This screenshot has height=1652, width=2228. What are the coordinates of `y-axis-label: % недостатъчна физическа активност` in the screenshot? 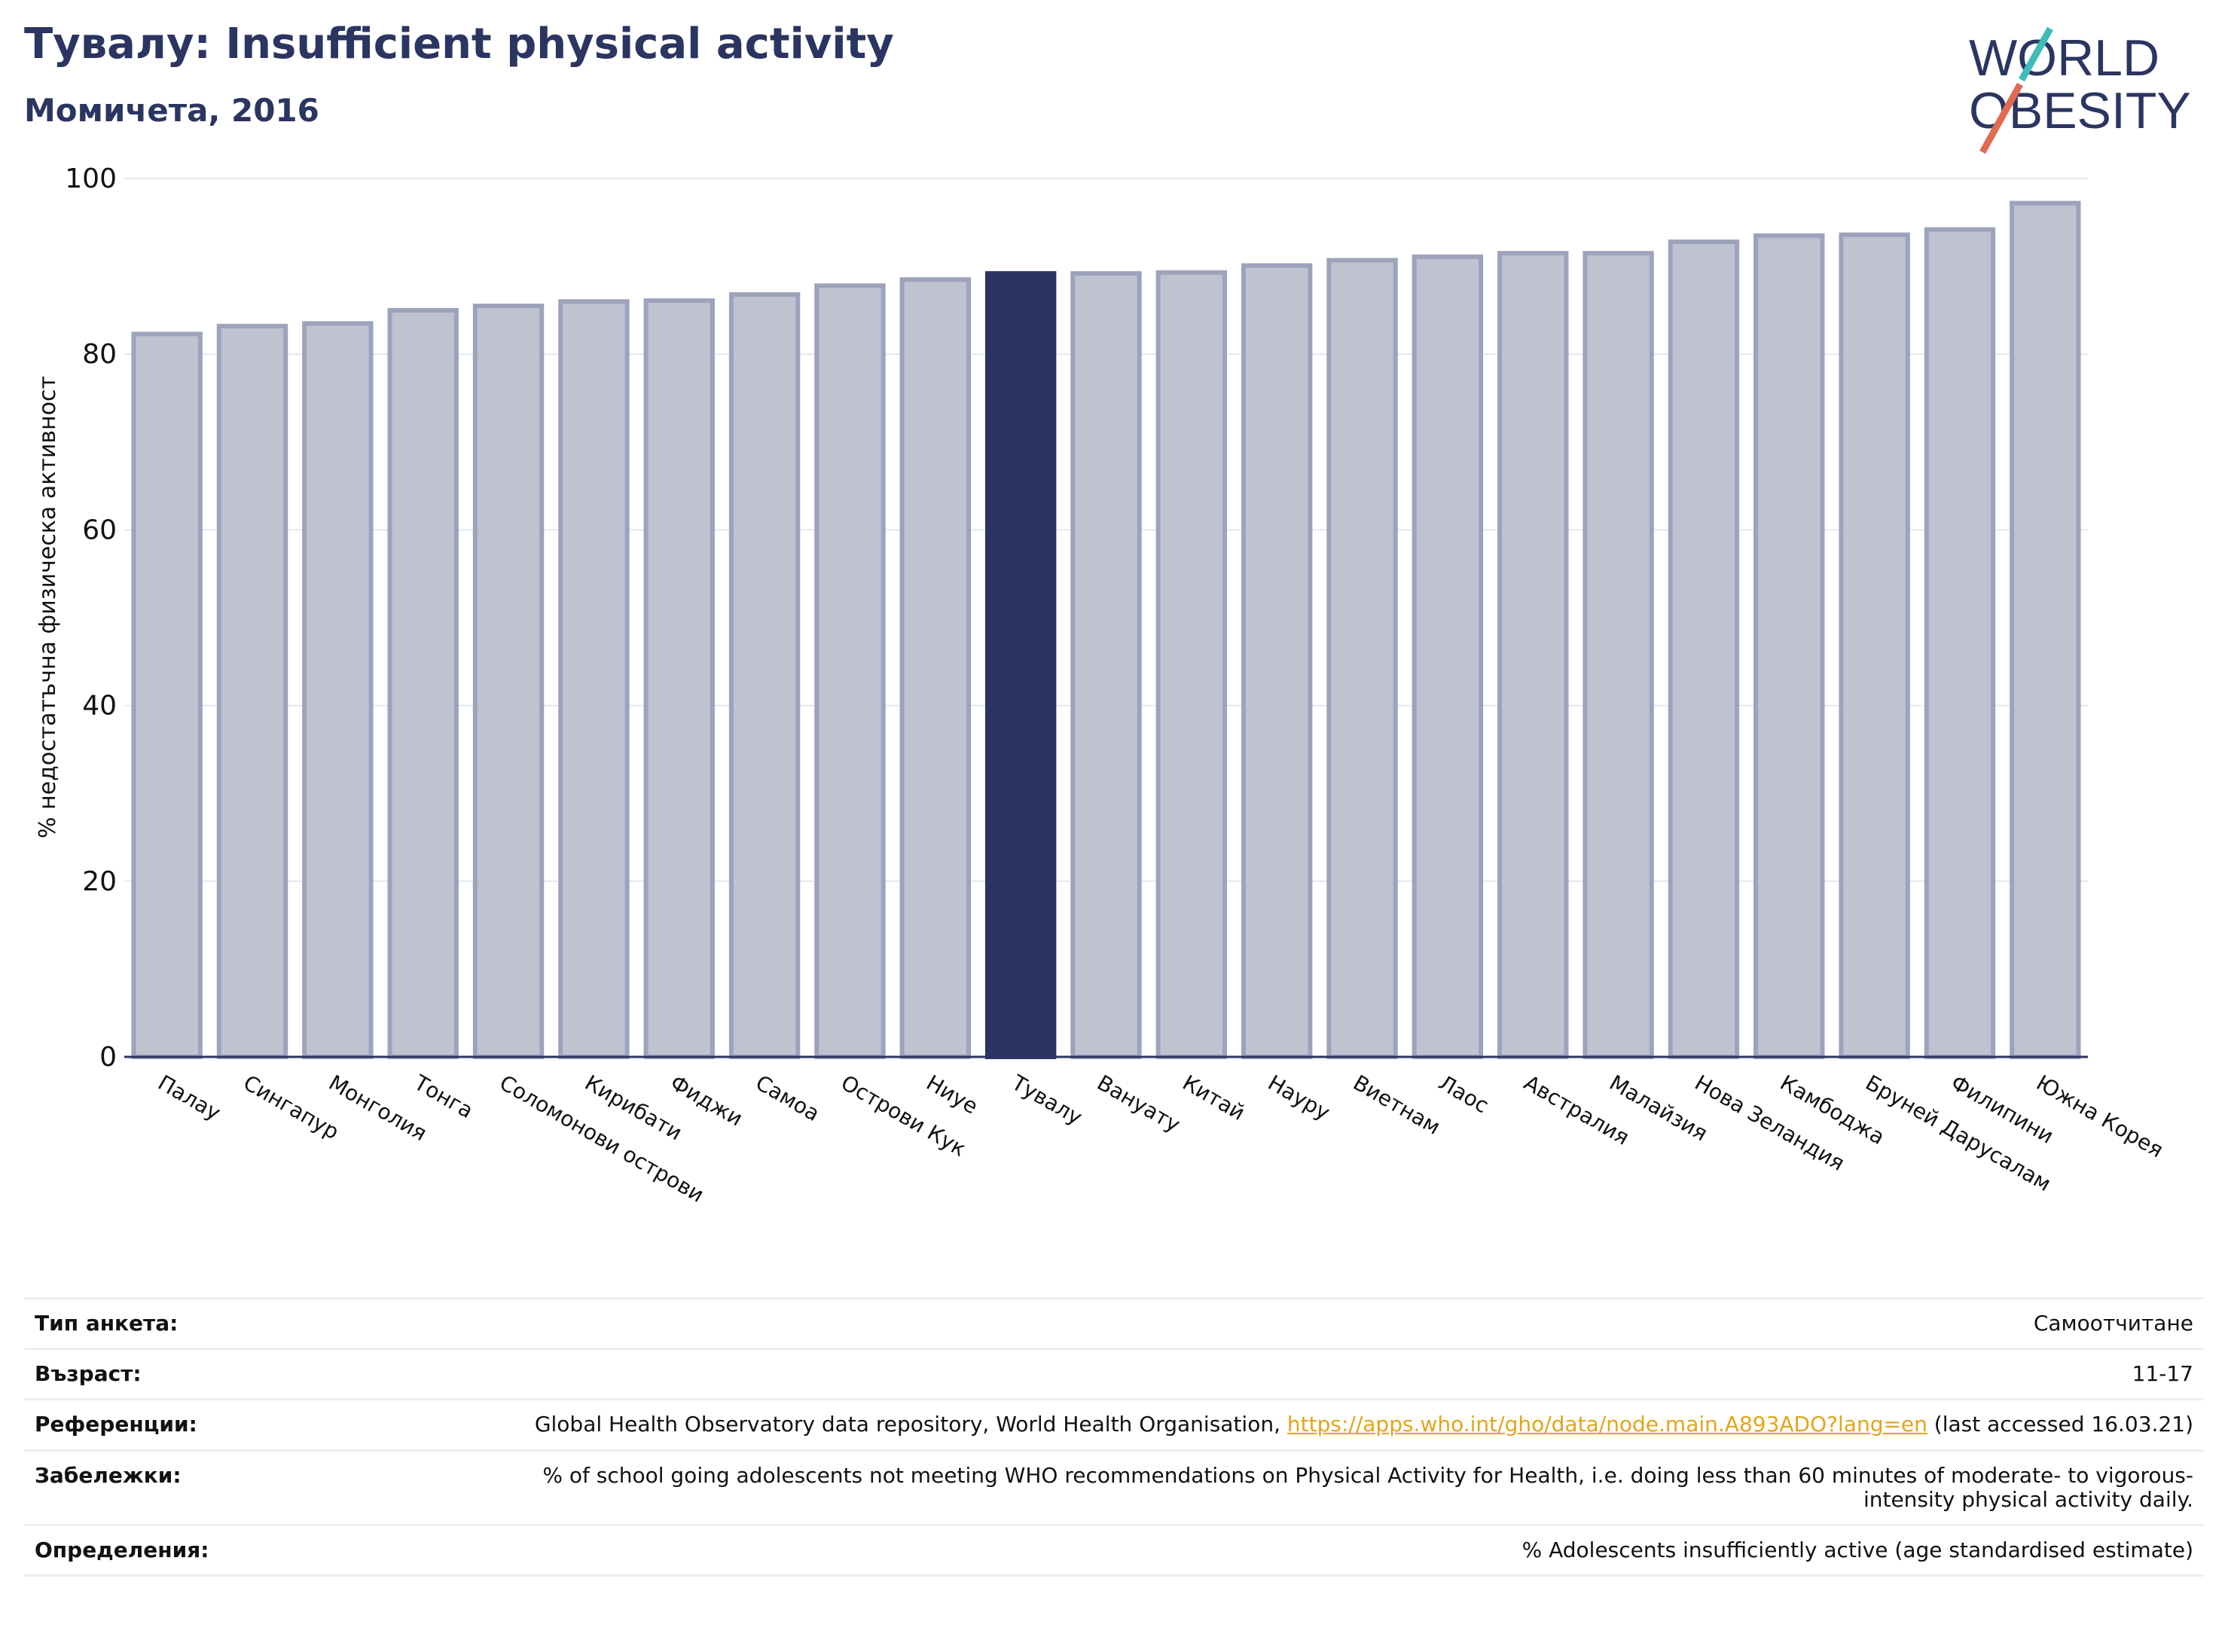 It's located at (48, 607).